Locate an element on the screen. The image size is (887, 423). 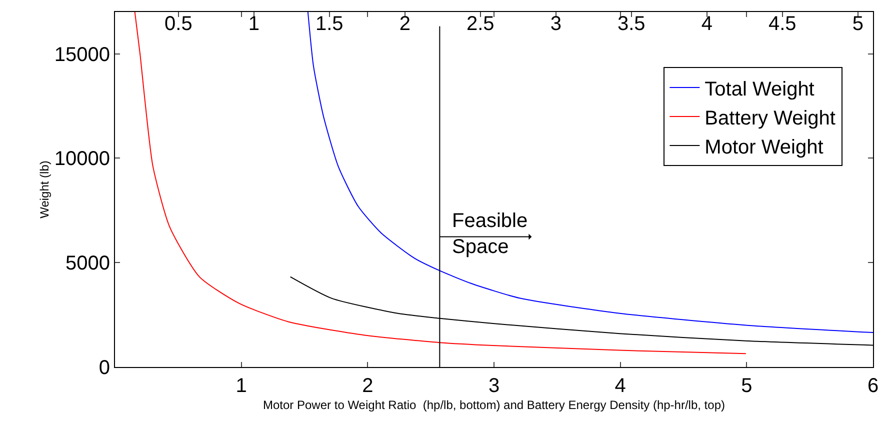
y-tick-label: 10000 is located at coordinates (82, 159).